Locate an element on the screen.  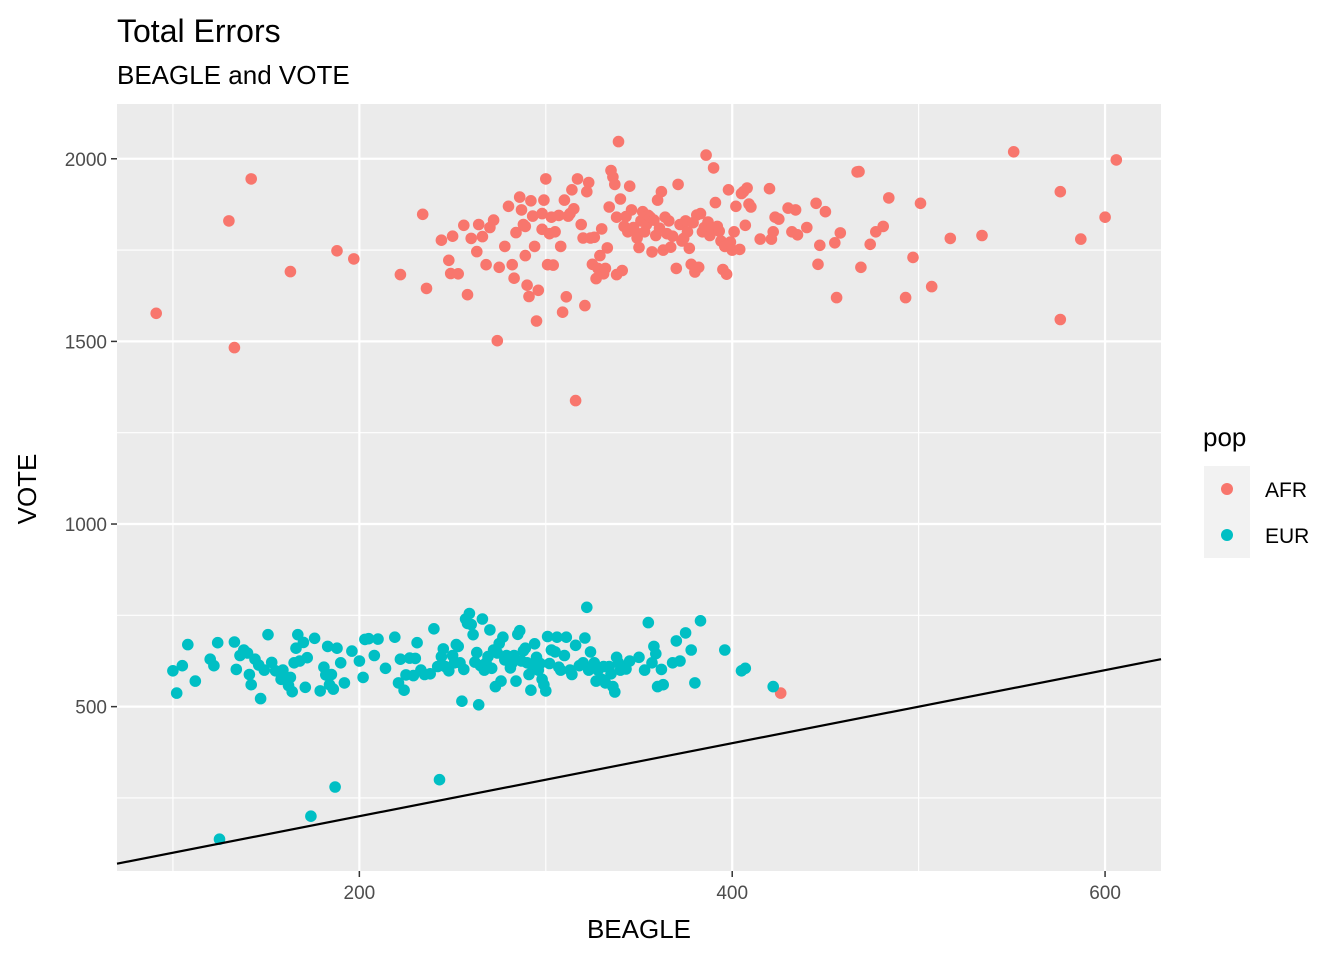
y-tick-label: 1000 is located at coordinates (86, 525).